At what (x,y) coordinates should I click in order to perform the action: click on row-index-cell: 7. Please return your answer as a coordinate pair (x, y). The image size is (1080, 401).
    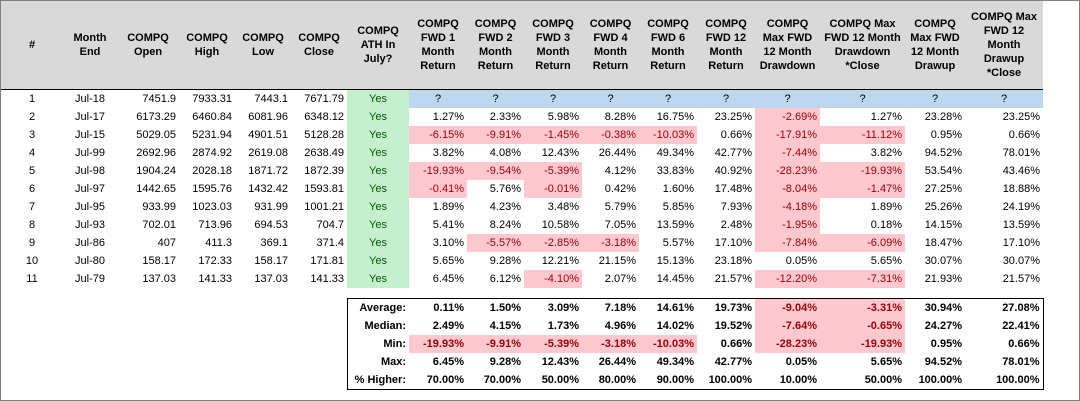
    Looking at the image, I should click on (32, 207).